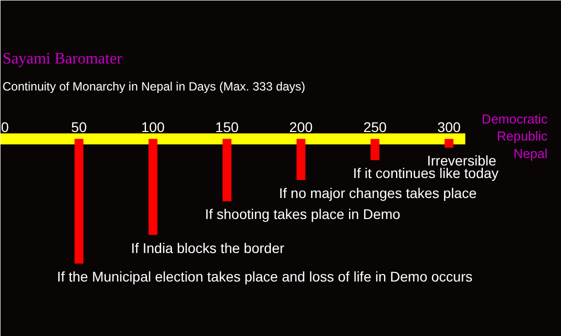  What do you see at coordinates (227, 126) in the screenshot?
I see `x-tick-label: 150` at bounding box center [227, 126].